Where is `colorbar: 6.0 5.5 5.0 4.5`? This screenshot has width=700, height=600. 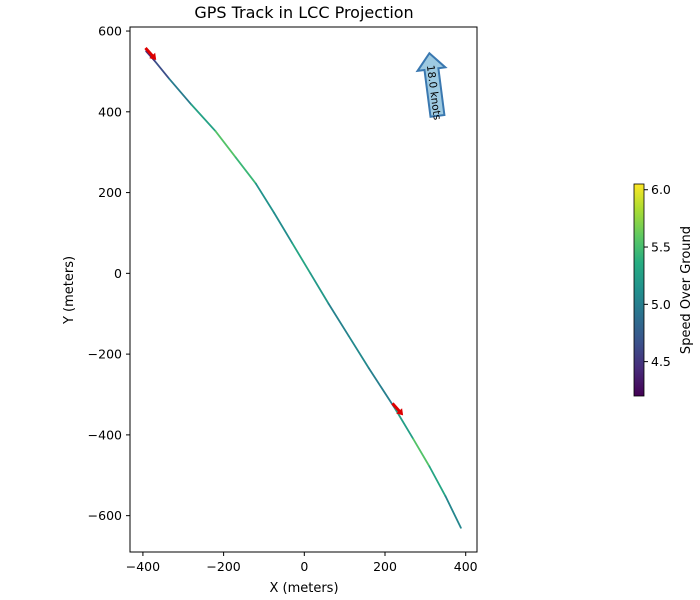
colorbar: 6.0 5.5 5.0 4.5 is located at coordinates (652, 289).